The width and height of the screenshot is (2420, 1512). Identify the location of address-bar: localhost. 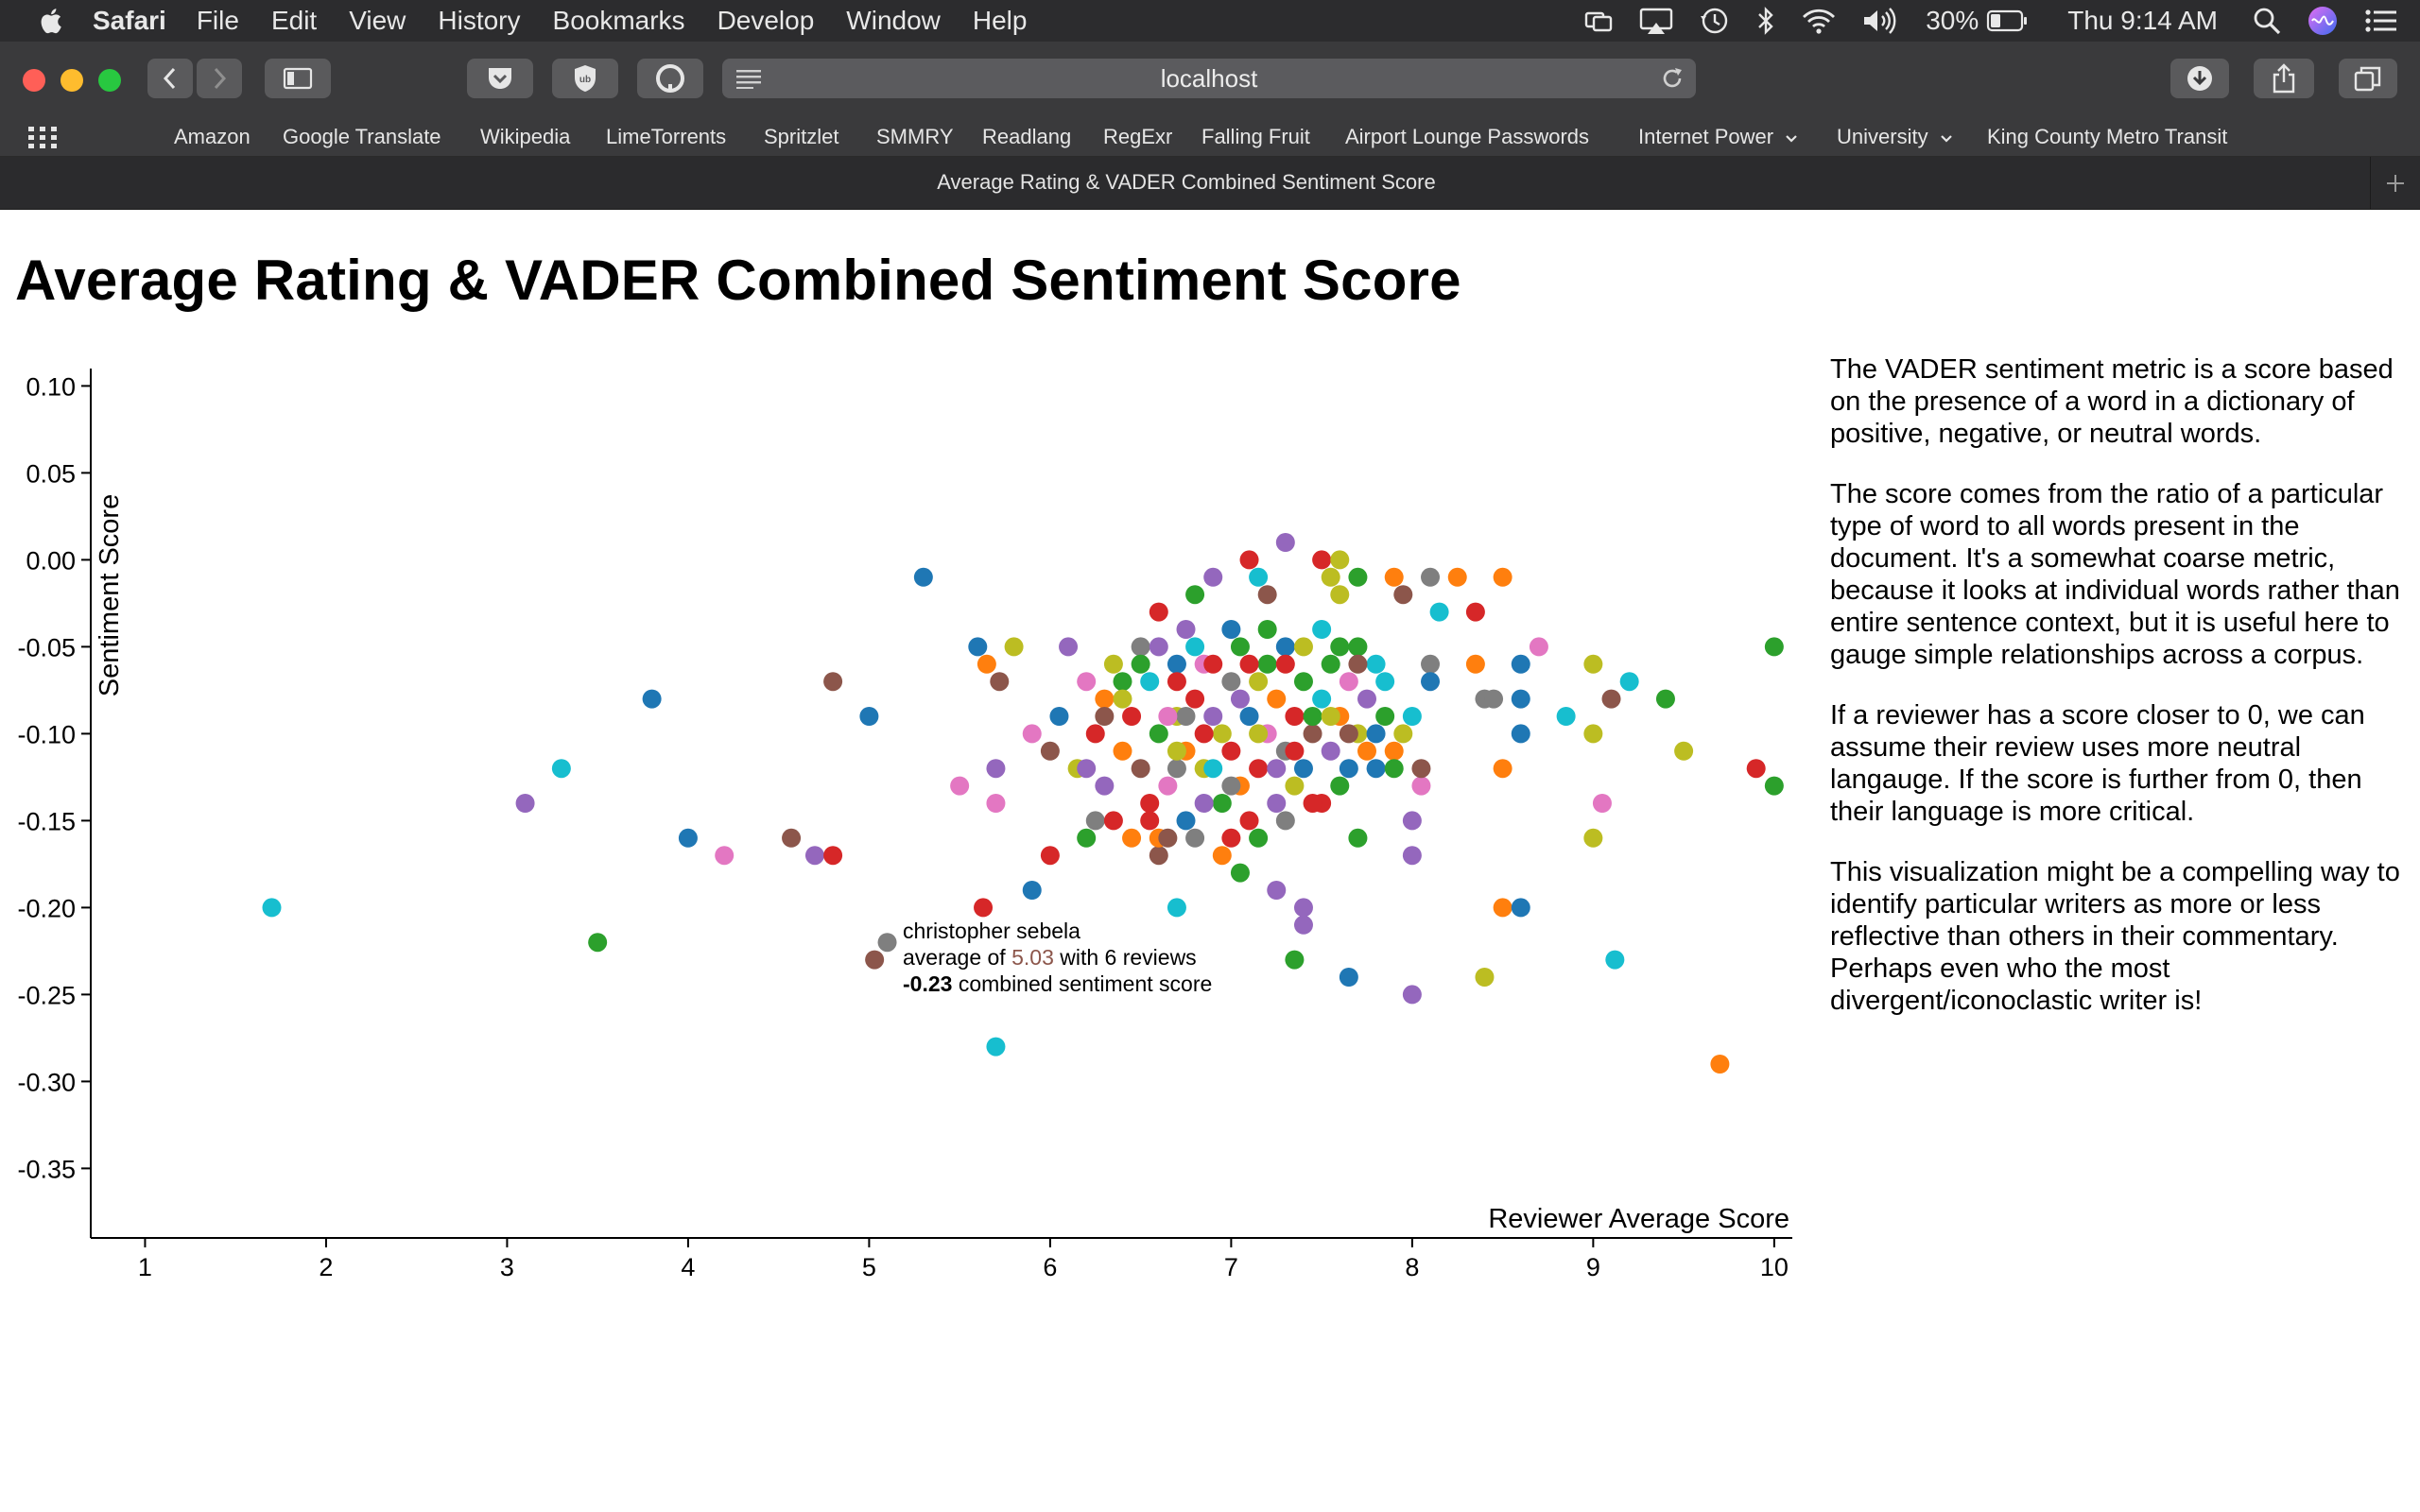
(1209, 78).